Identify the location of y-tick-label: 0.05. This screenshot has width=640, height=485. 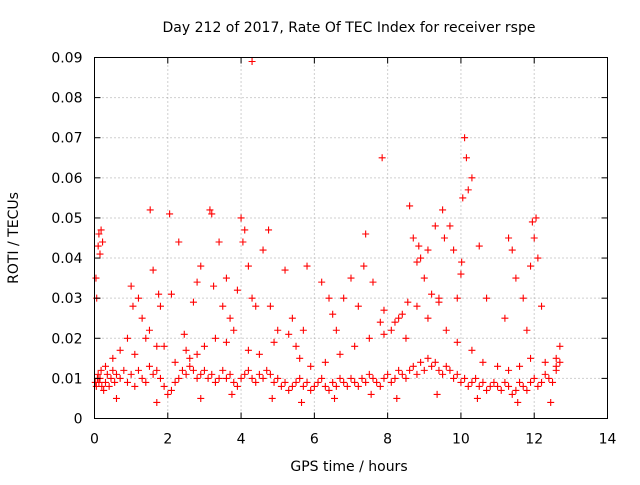
(66, 219).